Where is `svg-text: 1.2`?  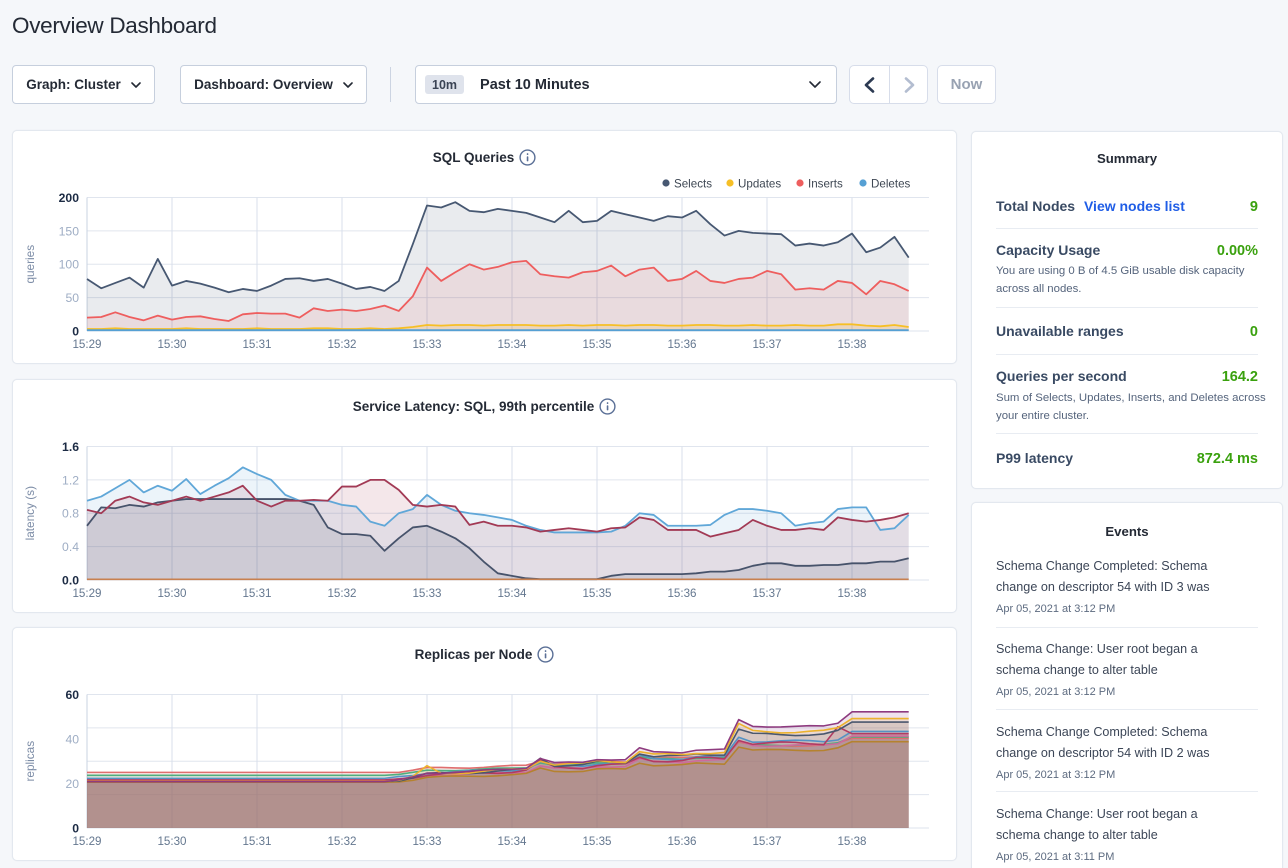
svg-text: 1.2 is located at coordinates (70, 480).